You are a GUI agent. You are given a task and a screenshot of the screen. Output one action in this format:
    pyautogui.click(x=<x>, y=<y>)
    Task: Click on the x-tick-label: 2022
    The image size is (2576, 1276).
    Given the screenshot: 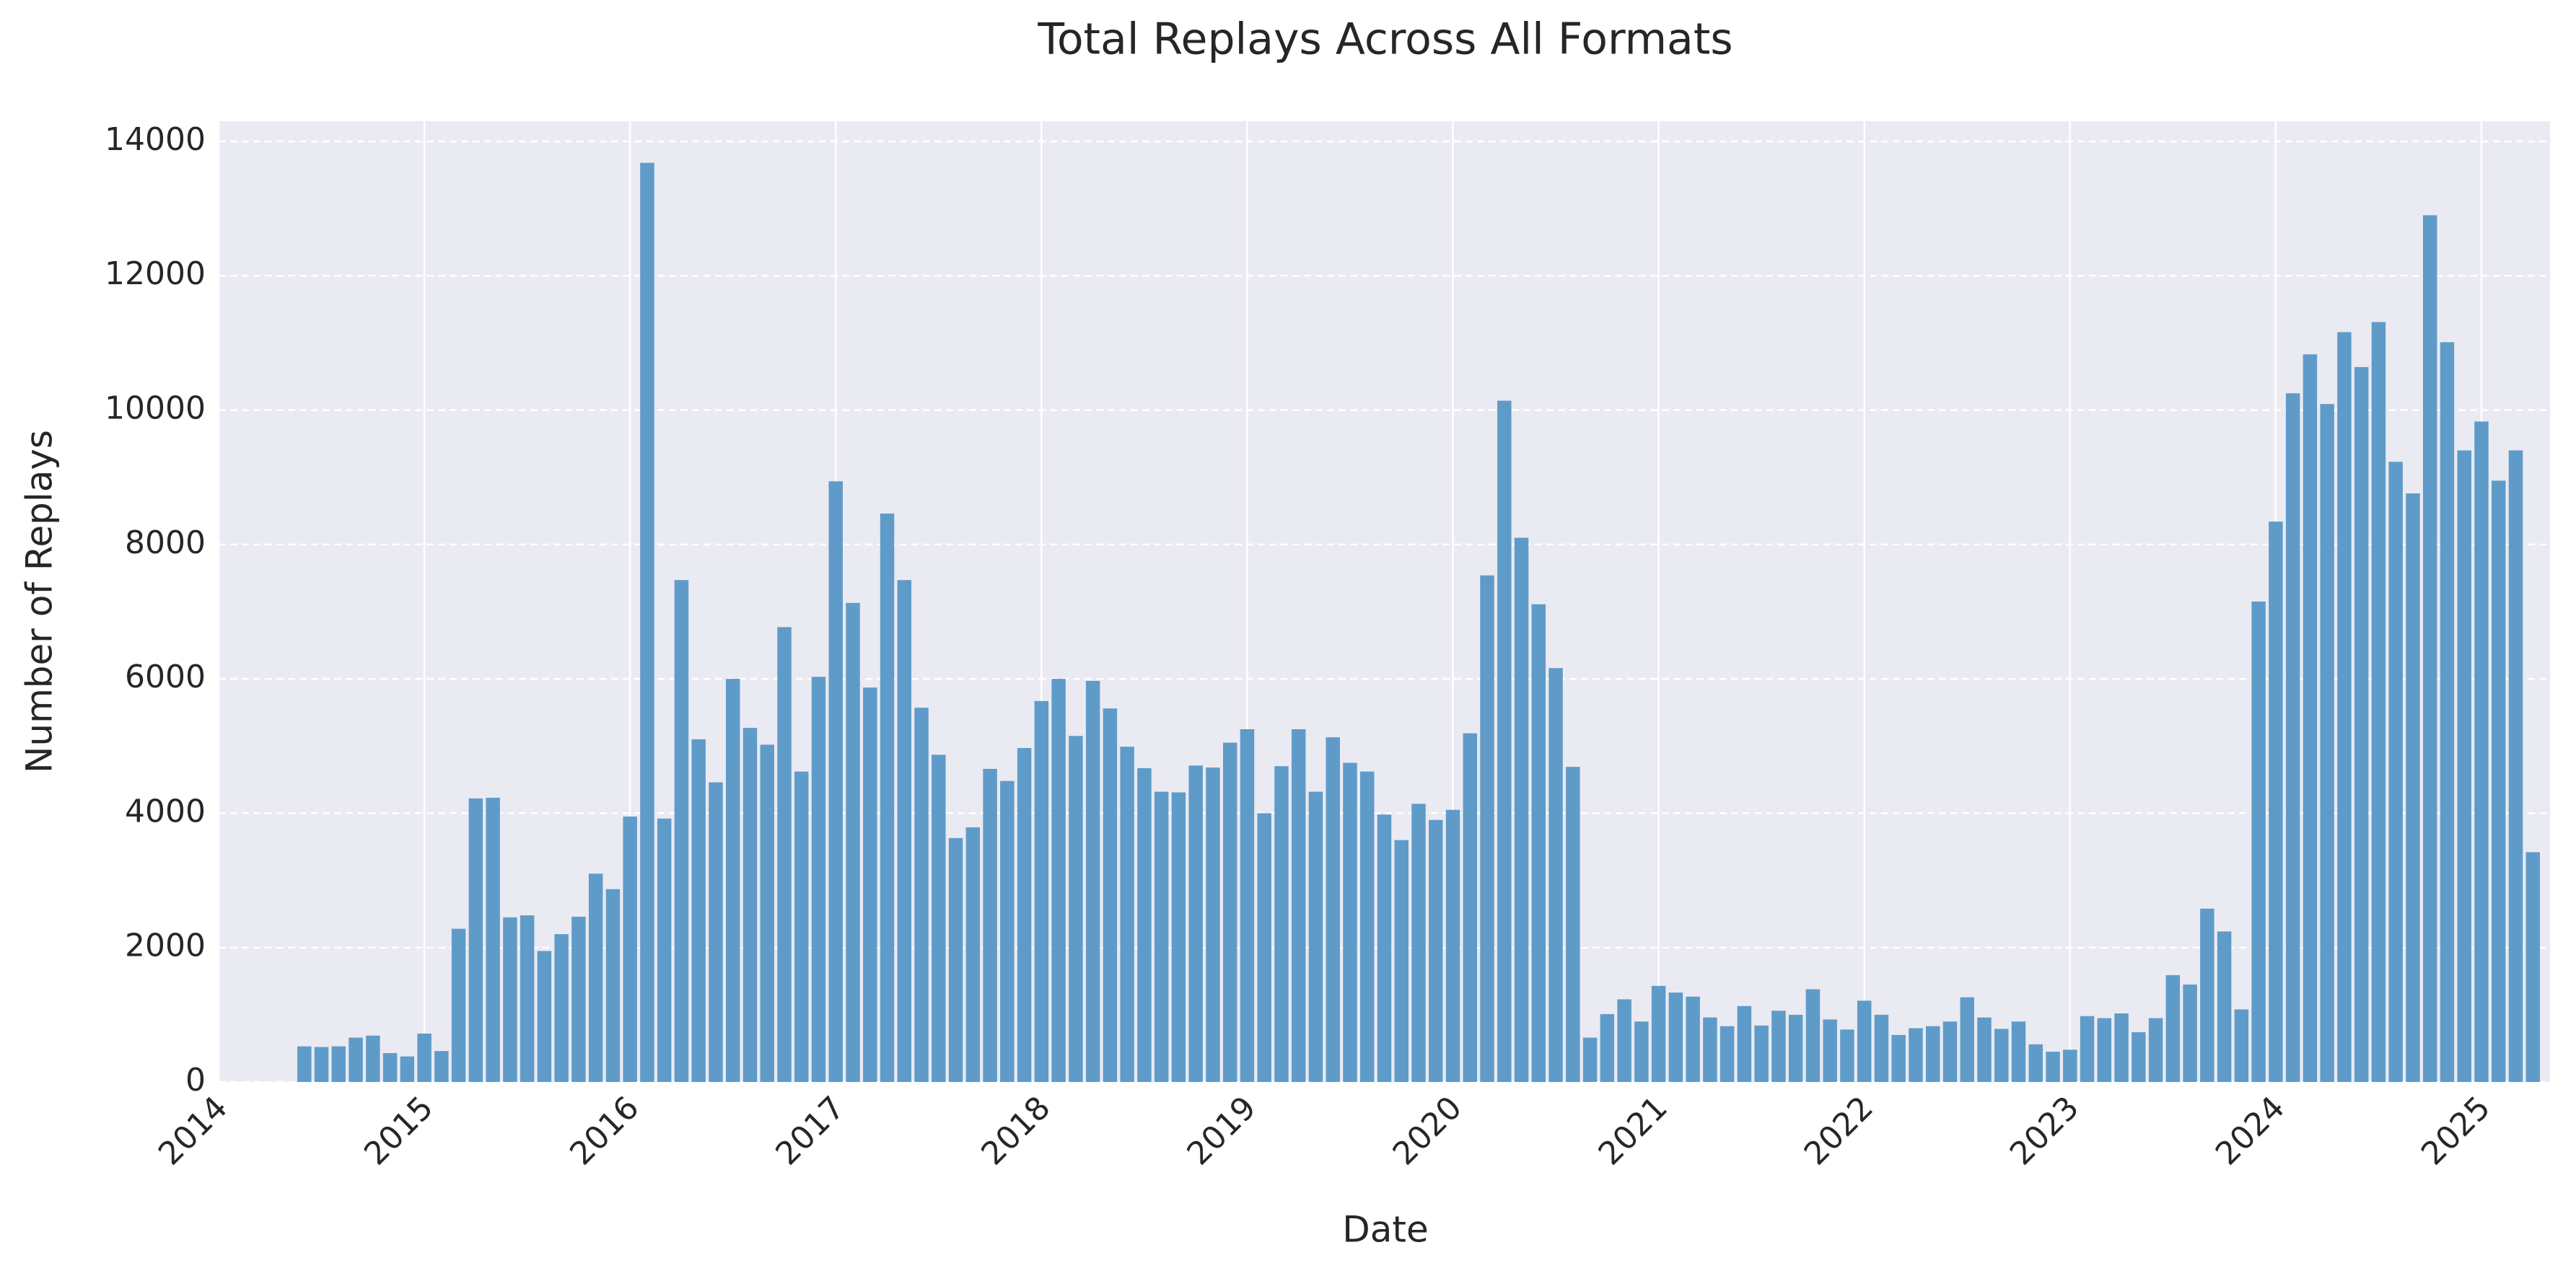 What is the action you would take?
    pyautogui.click(x=1838, y=1130)
    